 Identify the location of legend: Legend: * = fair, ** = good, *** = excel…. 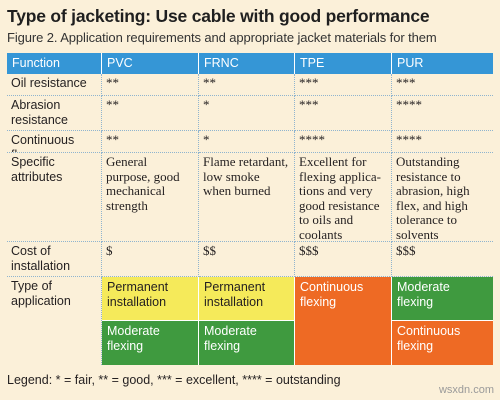
(174, 380).